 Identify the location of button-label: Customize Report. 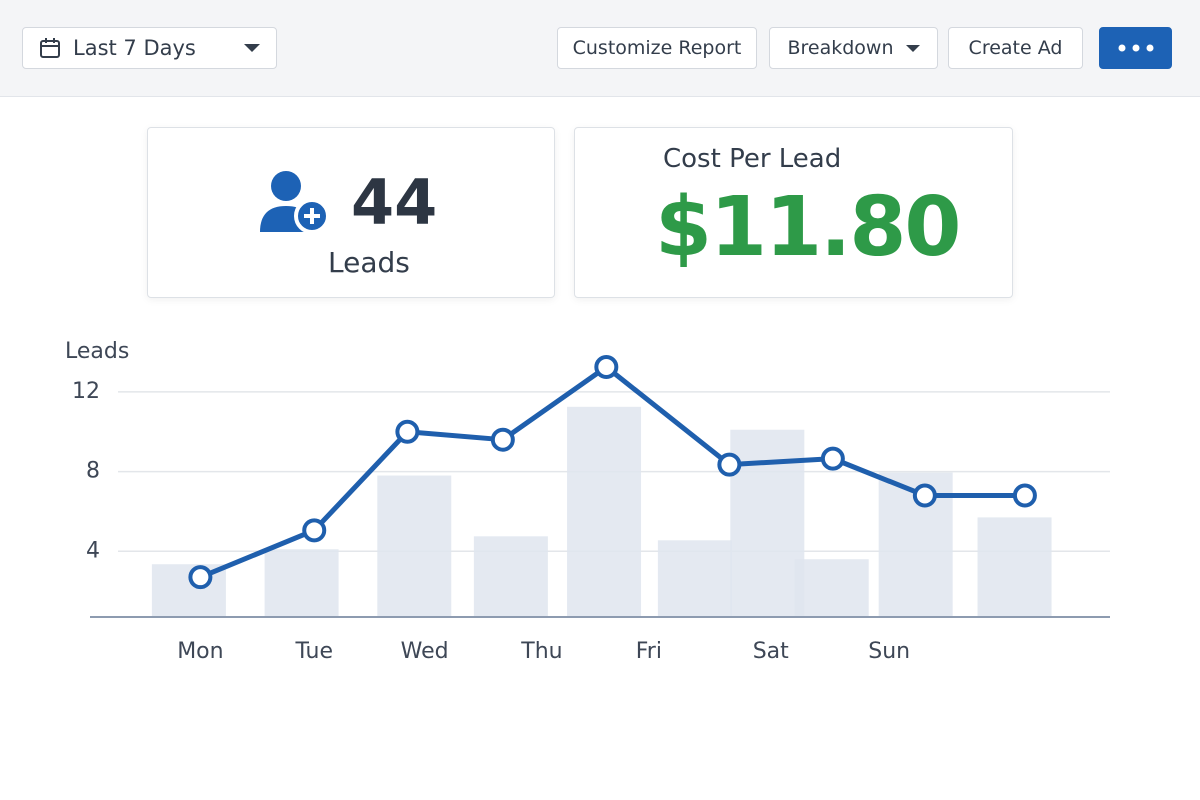
(657, 48).